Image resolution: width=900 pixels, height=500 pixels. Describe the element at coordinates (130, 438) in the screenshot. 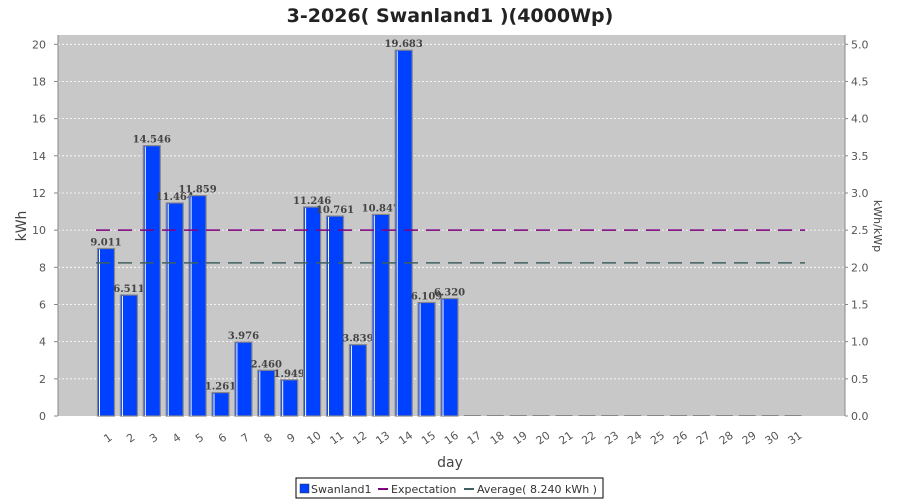

I see `x-tick-label: 2` at that location.